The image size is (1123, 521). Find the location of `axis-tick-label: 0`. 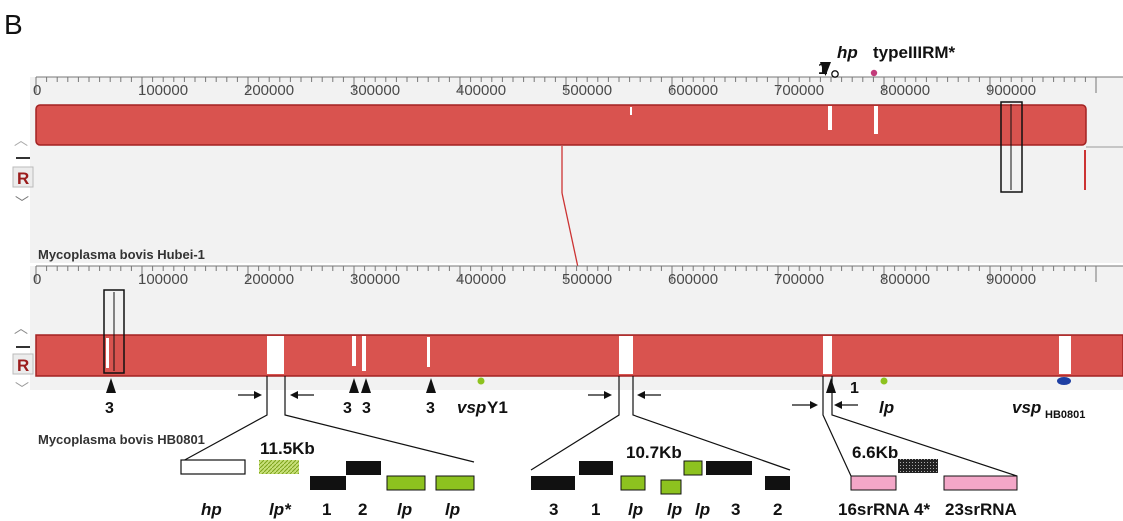

axis-tick-label: 0 is located at coordinates (37, 279).